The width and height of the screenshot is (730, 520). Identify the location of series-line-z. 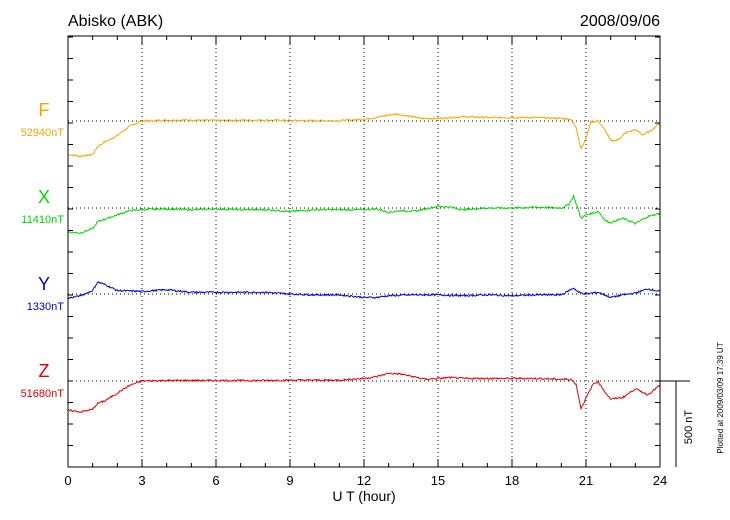
(364, 393).